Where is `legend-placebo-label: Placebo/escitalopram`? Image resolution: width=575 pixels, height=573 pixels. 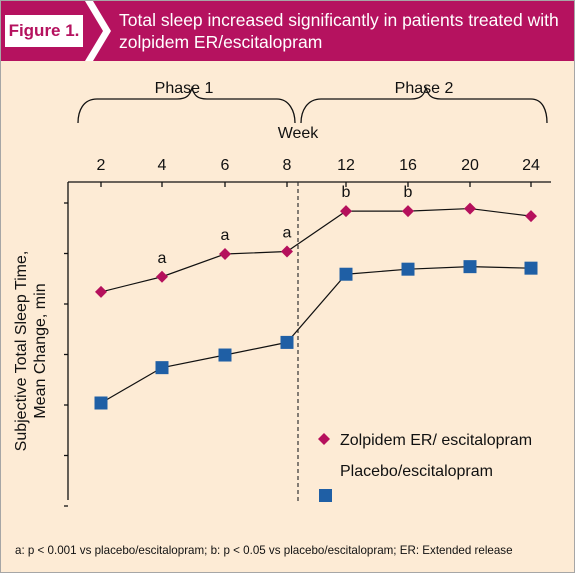
legend-placebo-label: Placebo/escitalopram is located at coordinates (416, 471).